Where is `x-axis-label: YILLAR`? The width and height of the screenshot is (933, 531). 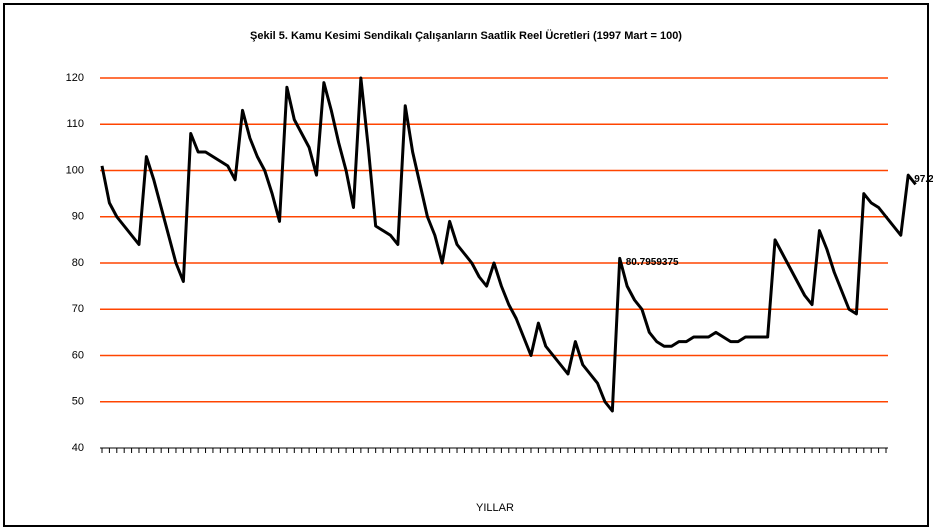
x-axis-label: YILLAR is located at coordinates (495, 508).